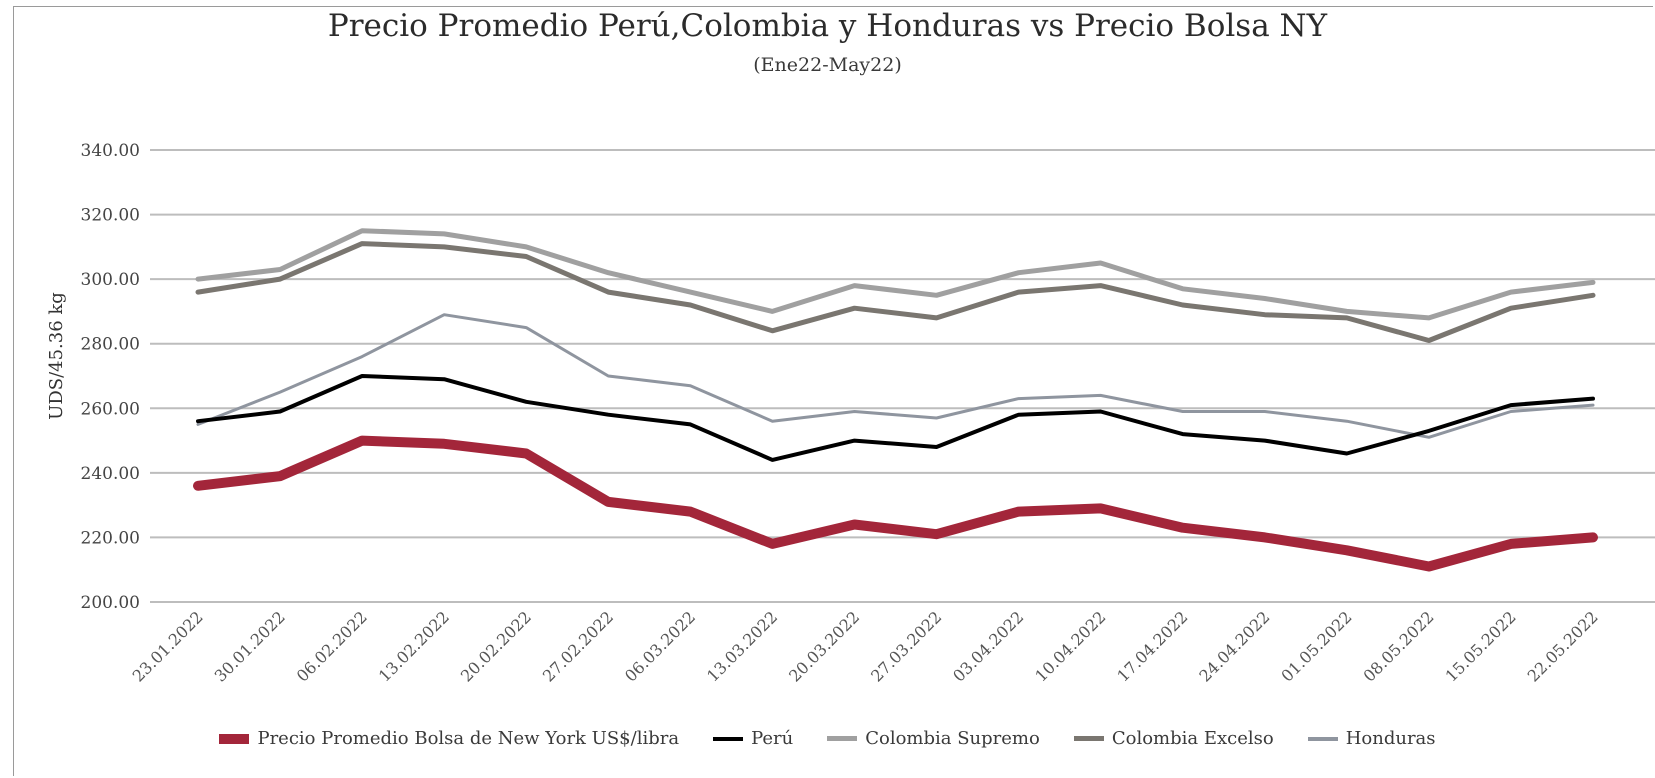  What do you see at coordinates (578, 646) in the screenshot?
I see `x-tick-label: 27.02.2022` at bounding box center [578, 646].